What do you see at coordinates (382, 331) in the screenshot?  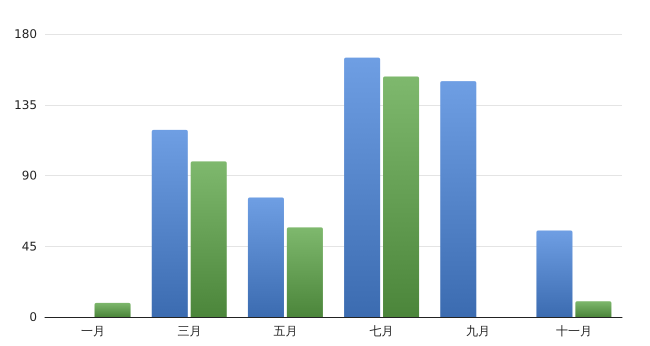 I see `x-tick-label: 七月` at bounding box center [382, 331].